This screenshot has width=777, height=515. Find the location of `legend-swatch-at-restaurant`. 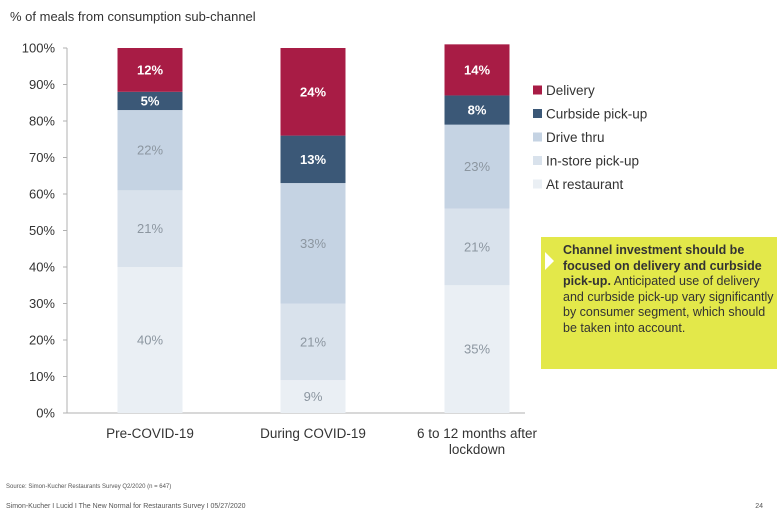

legend-swatch-at-restaurant is located at coordinates (537, 184).